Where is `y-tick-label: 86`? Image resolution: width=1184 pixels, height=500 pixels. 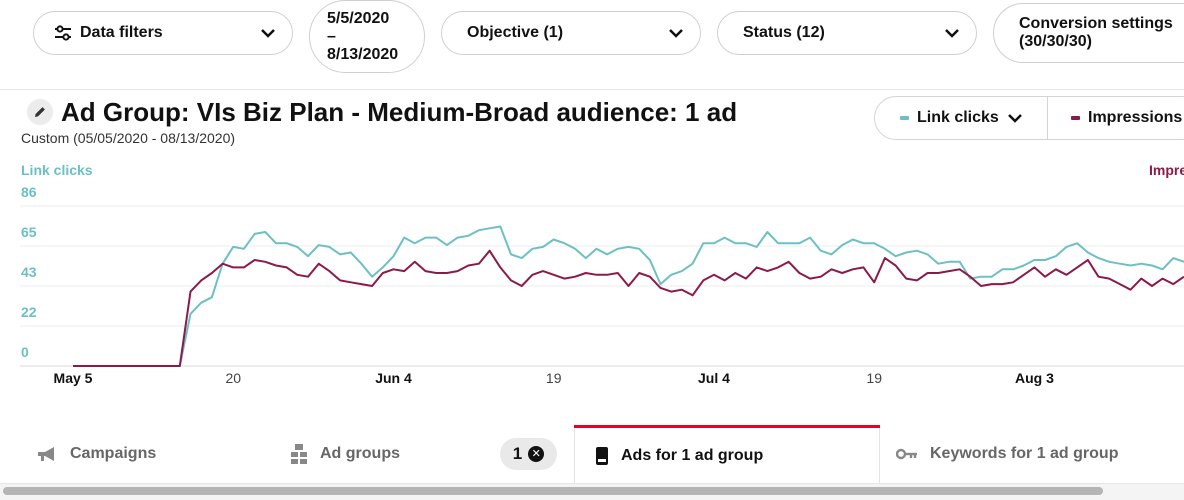 y-tick-label: 86 is located at coordinates (29, 192).